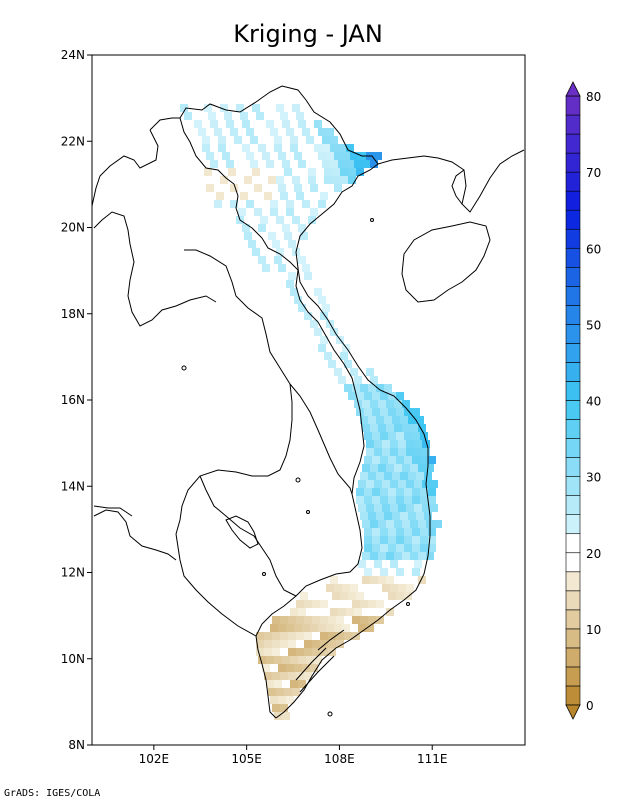 Image resolution: width=618 pixels, height=800 pixels. Describe the element at coordinates (573, 712) in the screenshot. I see `colorbar-arrow-bottom` at that location.